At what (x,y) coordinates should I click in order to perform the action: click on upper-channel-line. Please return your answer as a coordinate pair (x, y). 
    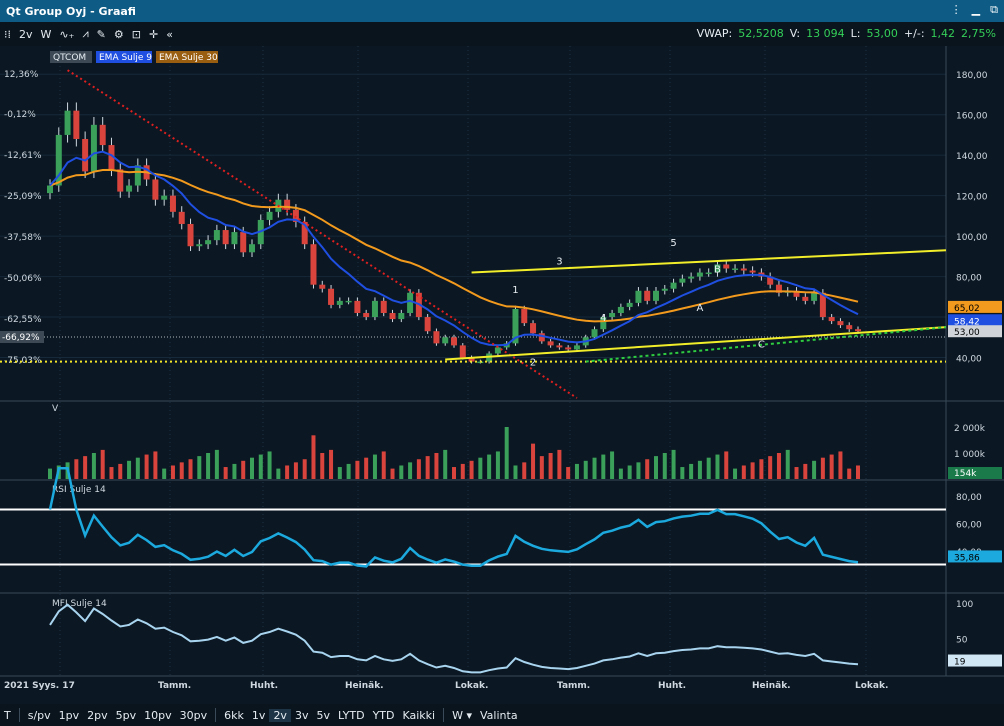
    Looking at the image, I should click on (709, 261).